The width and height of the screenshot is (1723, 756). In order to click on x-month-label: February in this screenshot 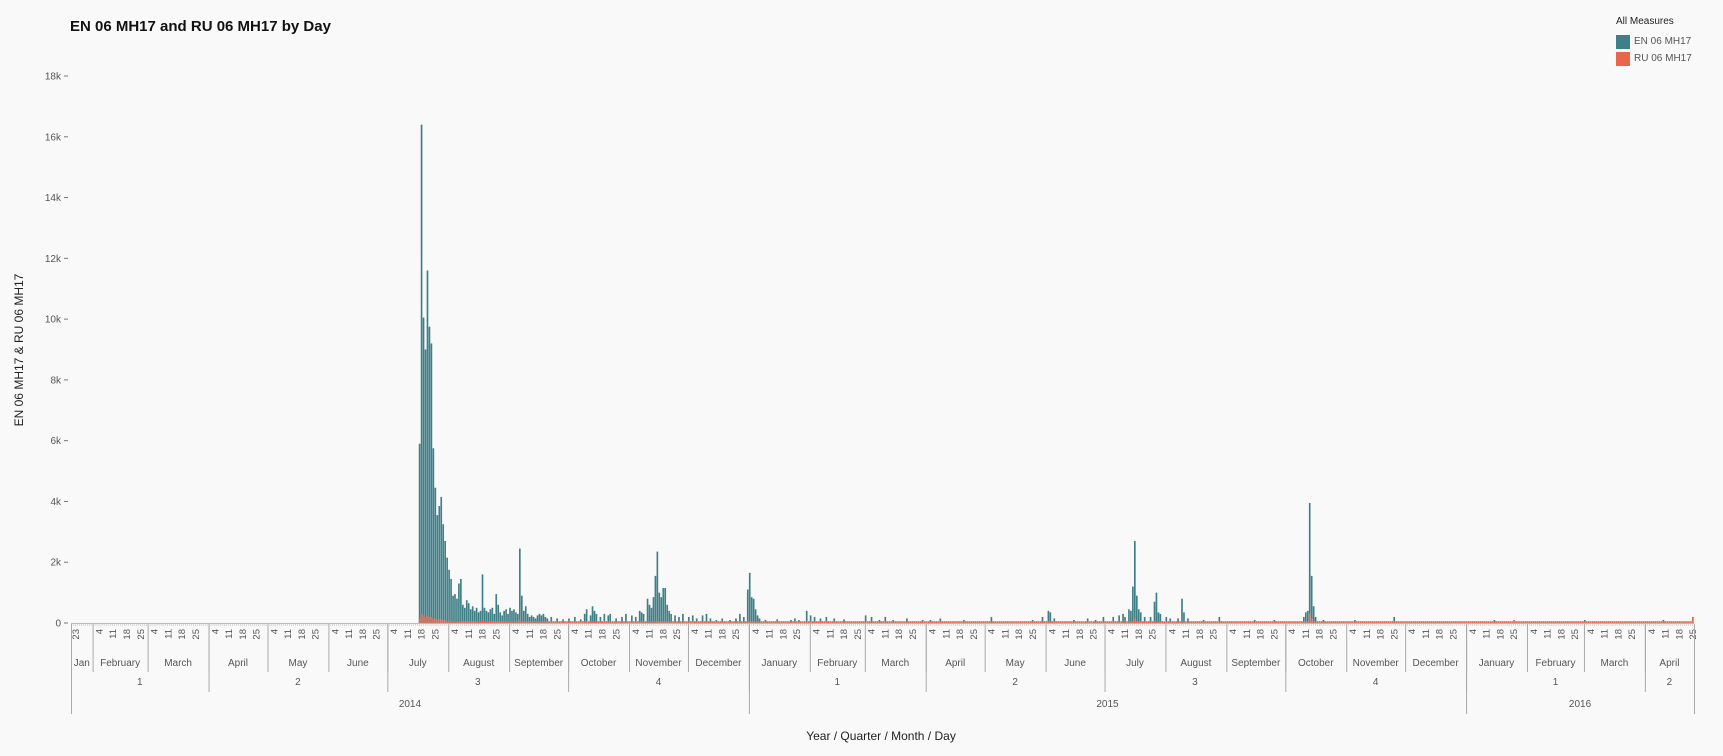, I will do `click(1555, 663)`.